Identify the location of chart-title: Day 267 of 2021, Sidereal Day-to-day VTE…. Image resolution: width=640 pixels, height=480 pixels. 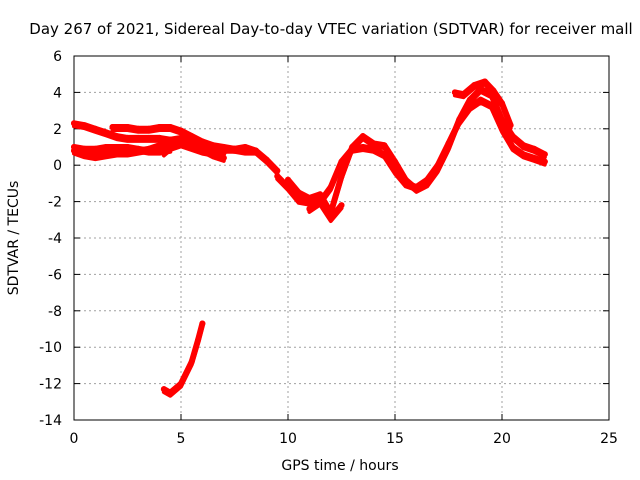
(330, 29).